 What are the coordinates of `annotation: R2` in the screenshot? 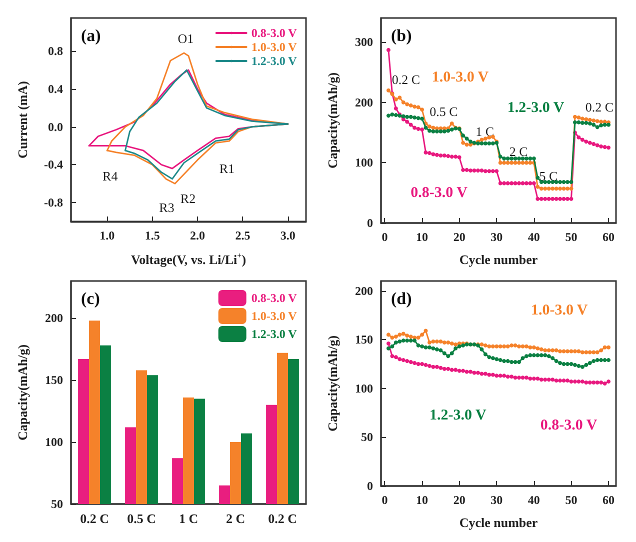 It's located at (188, 198).